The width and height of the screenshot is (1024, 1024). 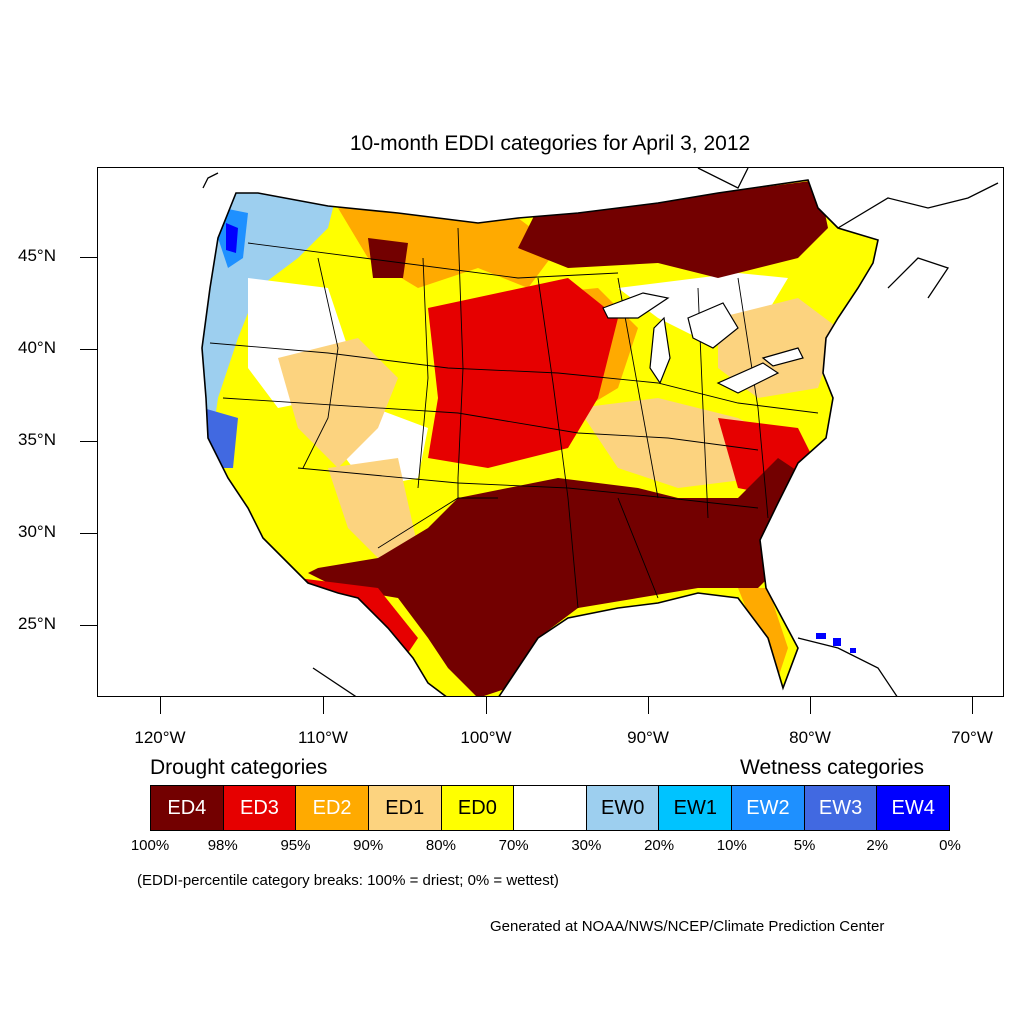 I want to click on region-ed4-montana, so click(x=388, y=258).